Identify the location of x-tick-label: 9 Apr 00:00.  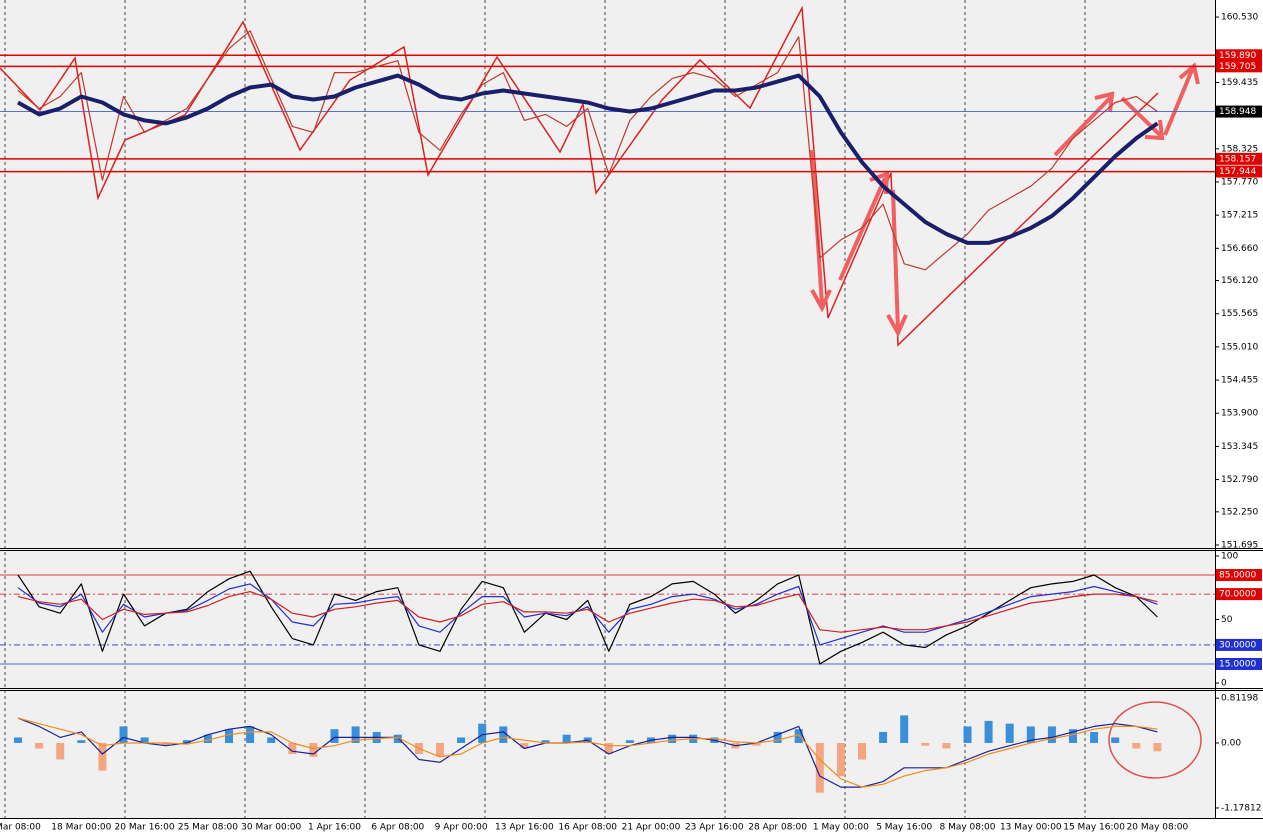
(461, 828).